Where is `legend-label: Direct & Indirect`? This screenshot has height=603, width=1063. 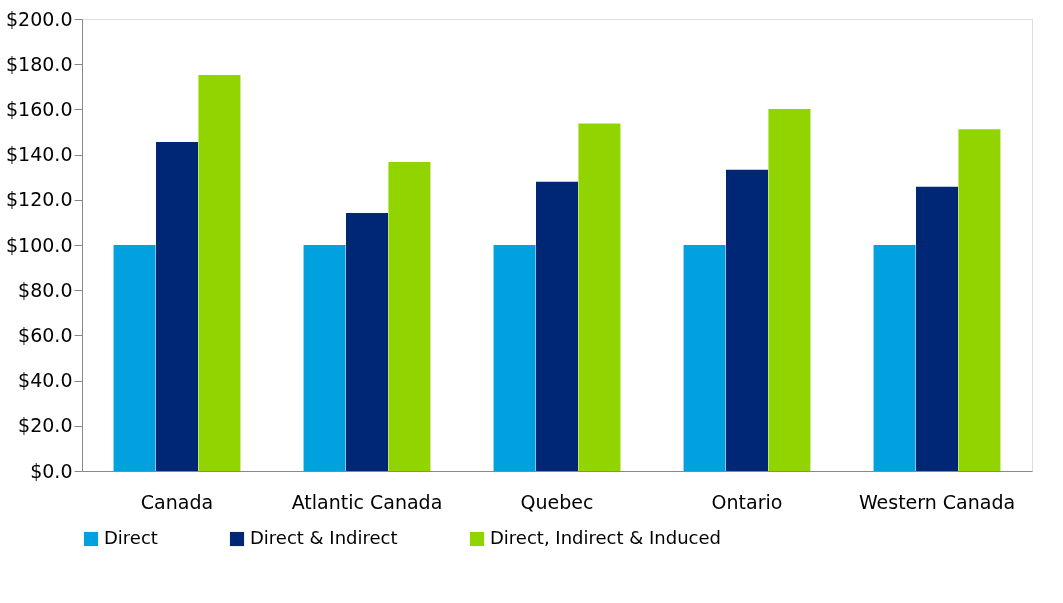 legend-label: Direct & Indirect is located at coordinates (324, 537).